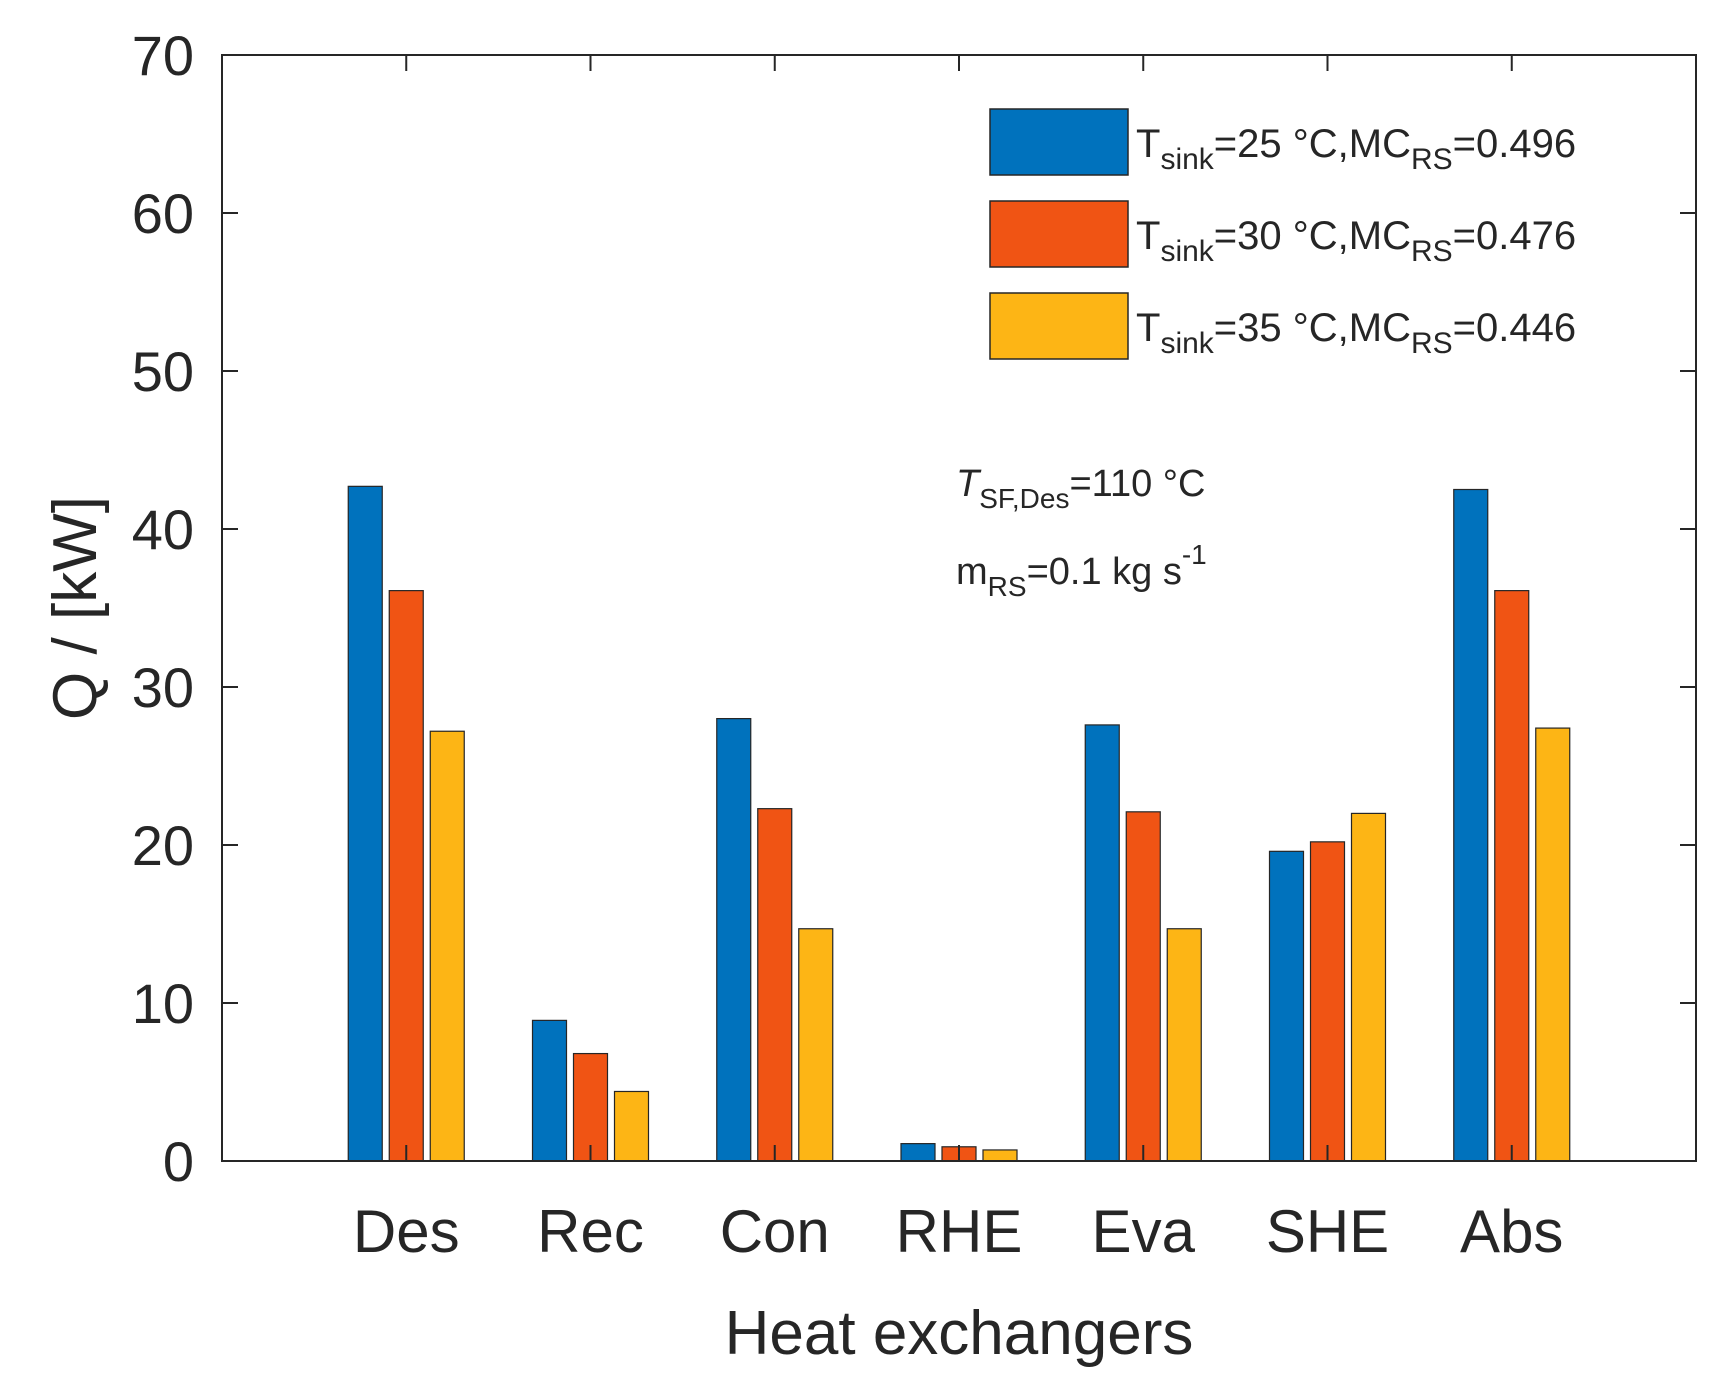  What do you see at coordinates (163, 213) in the screenshot?
I see `y-tick-label: 60` at bounding box center [163, 213].